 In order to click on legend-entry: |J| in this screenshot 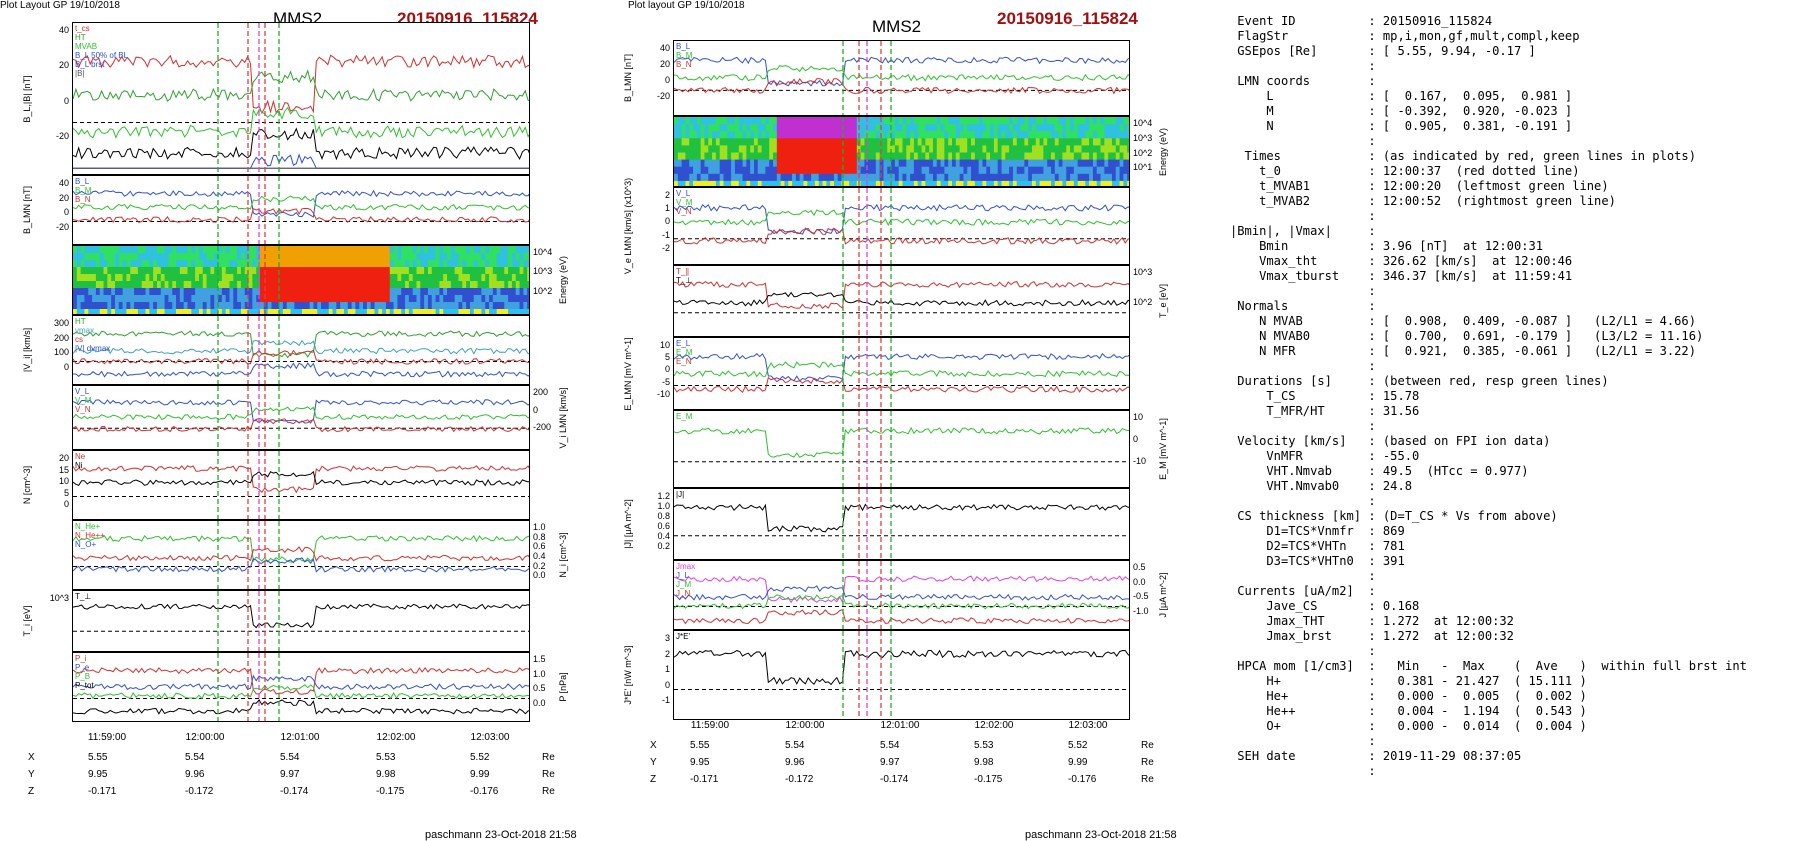, I will do `click(680, 494)`.